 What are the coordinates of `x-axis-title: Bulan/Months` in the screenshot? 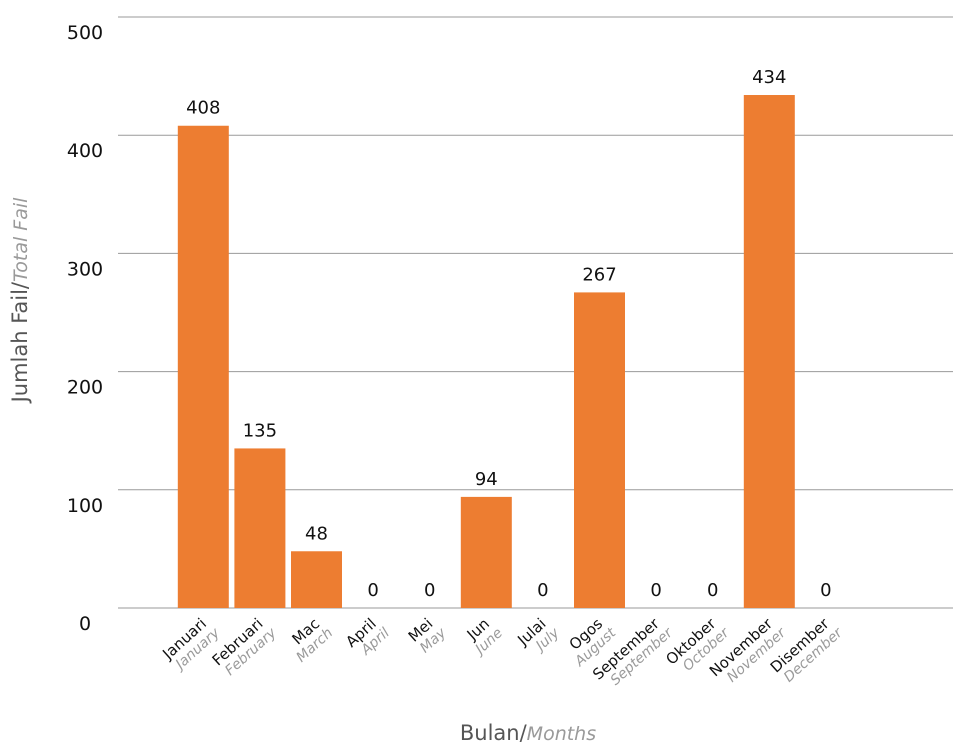 It's located at (528, 733).